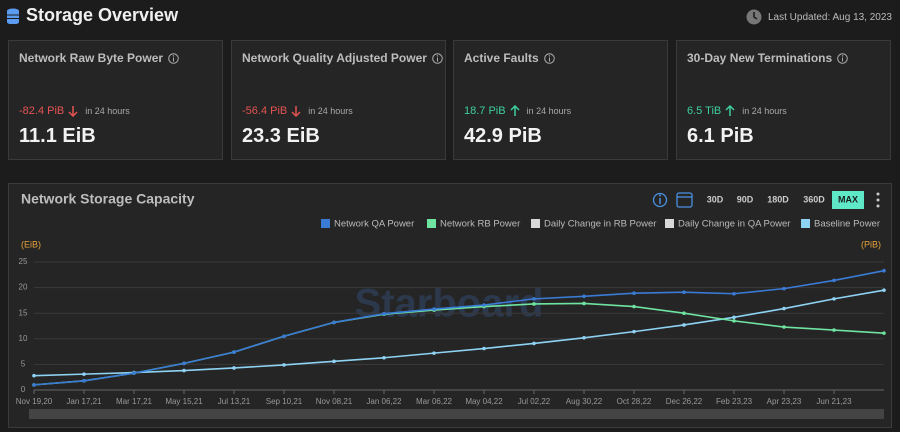 The width and height of the screenshot is (900, 432). What do you see at coordinates (91, 58) in the screenshot?
I see `card-title: Network Raw Byte Power` at bounding box center [91, 58].